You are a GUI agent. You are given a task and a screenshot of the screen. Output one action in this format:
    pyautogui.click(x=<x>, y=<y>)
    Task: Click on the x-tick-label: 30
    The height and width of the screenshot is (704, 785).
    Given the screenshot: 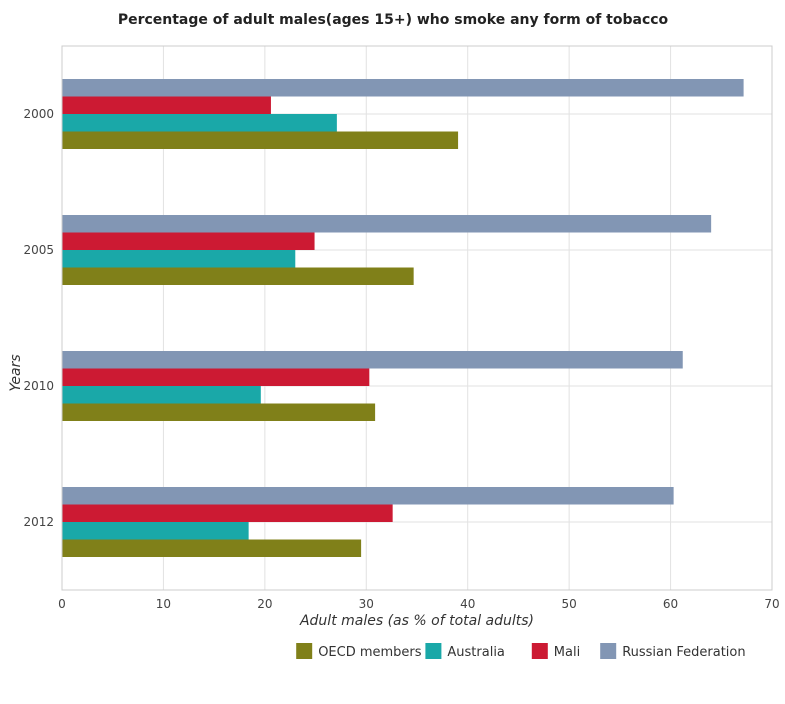 What is the action you would take?
    pyautogui.click(x=366, y=604)
    